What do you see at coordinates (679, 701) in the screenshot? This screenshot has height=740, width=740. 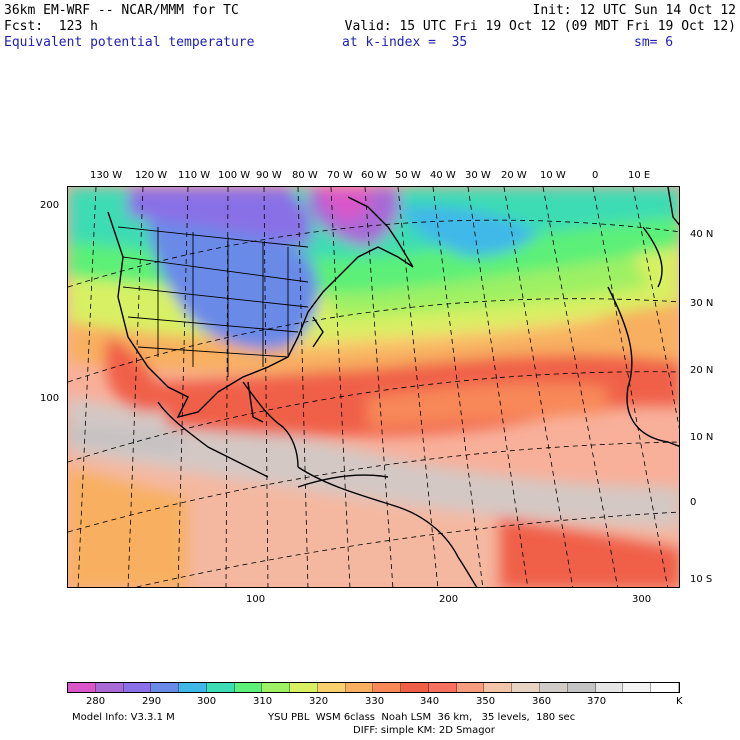 I see `colorbar-units: K` at bounding box center [679, 701].